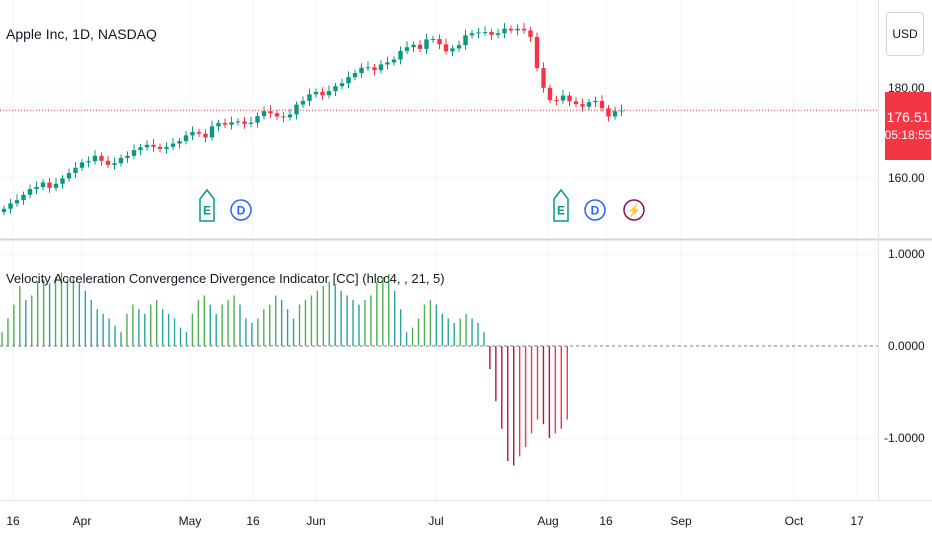  What do you see at coordinates (681, 521) in the screenshot?
I see `time-axis-label: Sep` at bounding box center [681, 521].